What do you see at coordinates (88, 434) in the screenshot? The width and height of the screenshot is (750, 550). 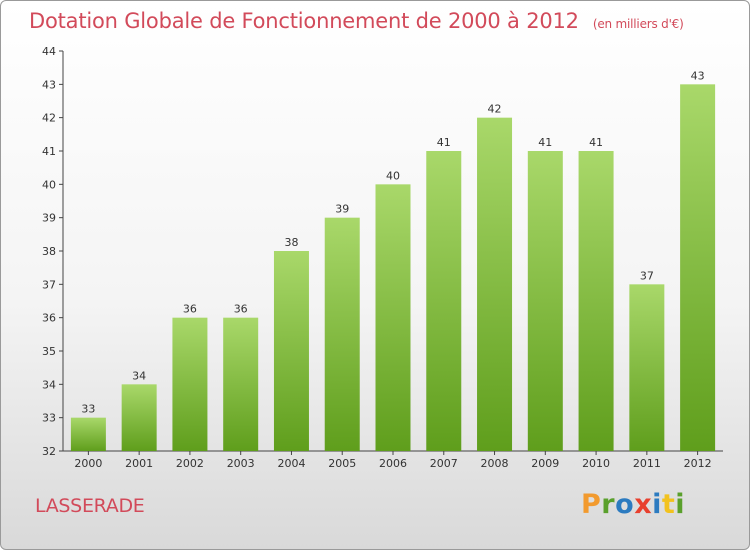 I see `bar-2000` at bounding box center [88, 434].